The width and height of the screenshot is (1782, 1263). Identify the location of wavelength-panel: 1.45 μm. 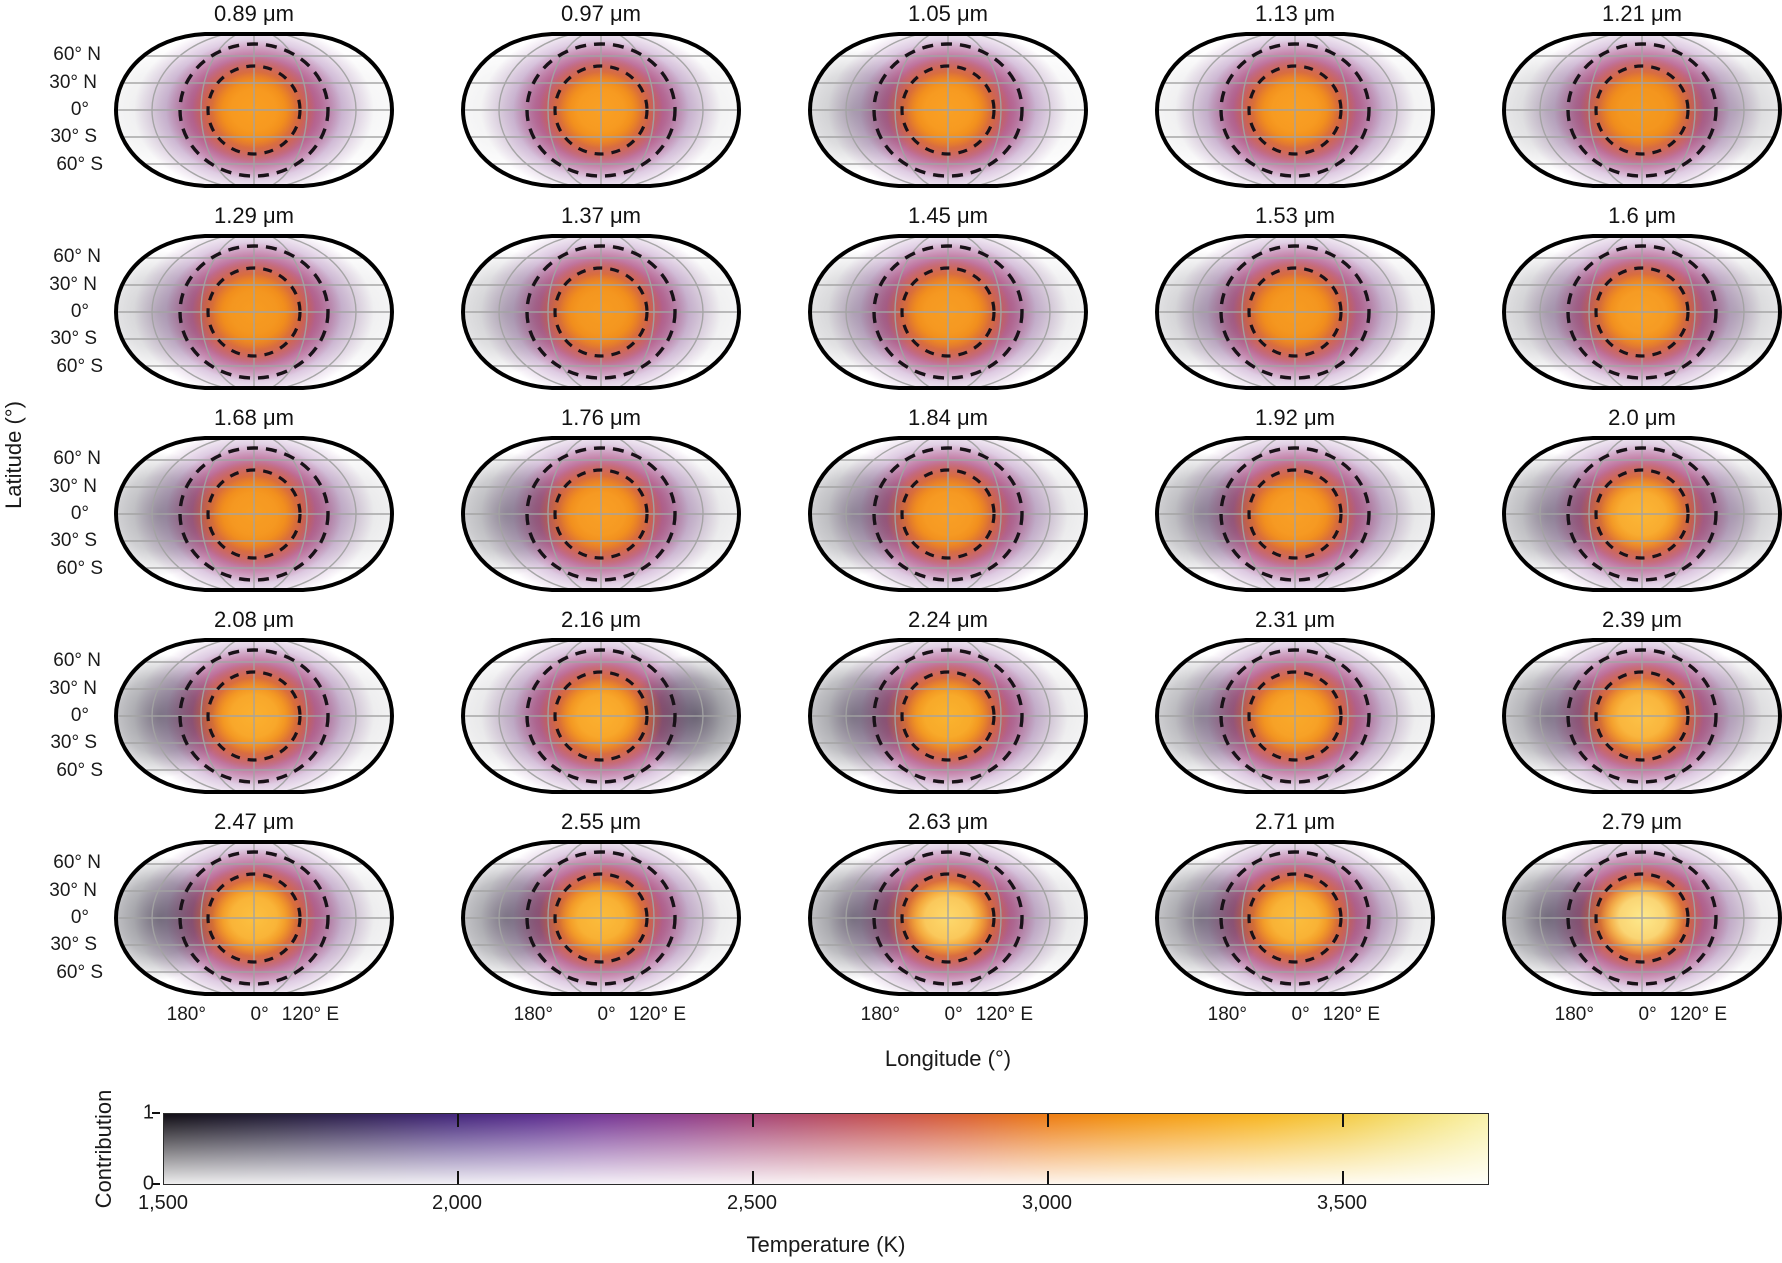
(948, 299).